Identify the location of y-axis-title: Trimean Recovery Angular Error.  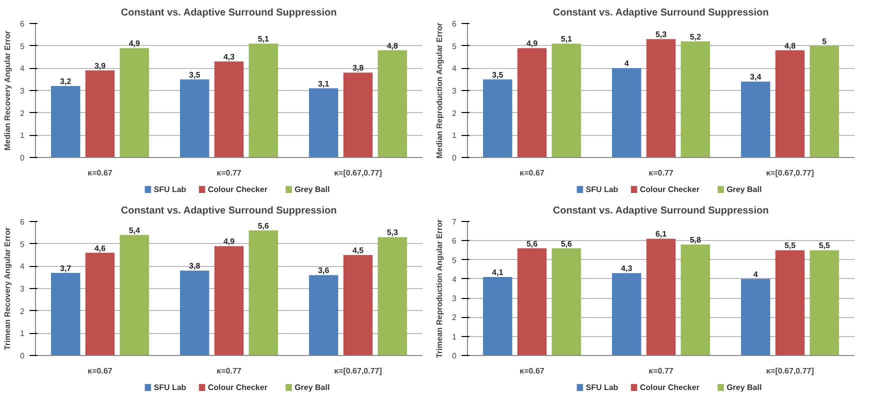
(7, 288).